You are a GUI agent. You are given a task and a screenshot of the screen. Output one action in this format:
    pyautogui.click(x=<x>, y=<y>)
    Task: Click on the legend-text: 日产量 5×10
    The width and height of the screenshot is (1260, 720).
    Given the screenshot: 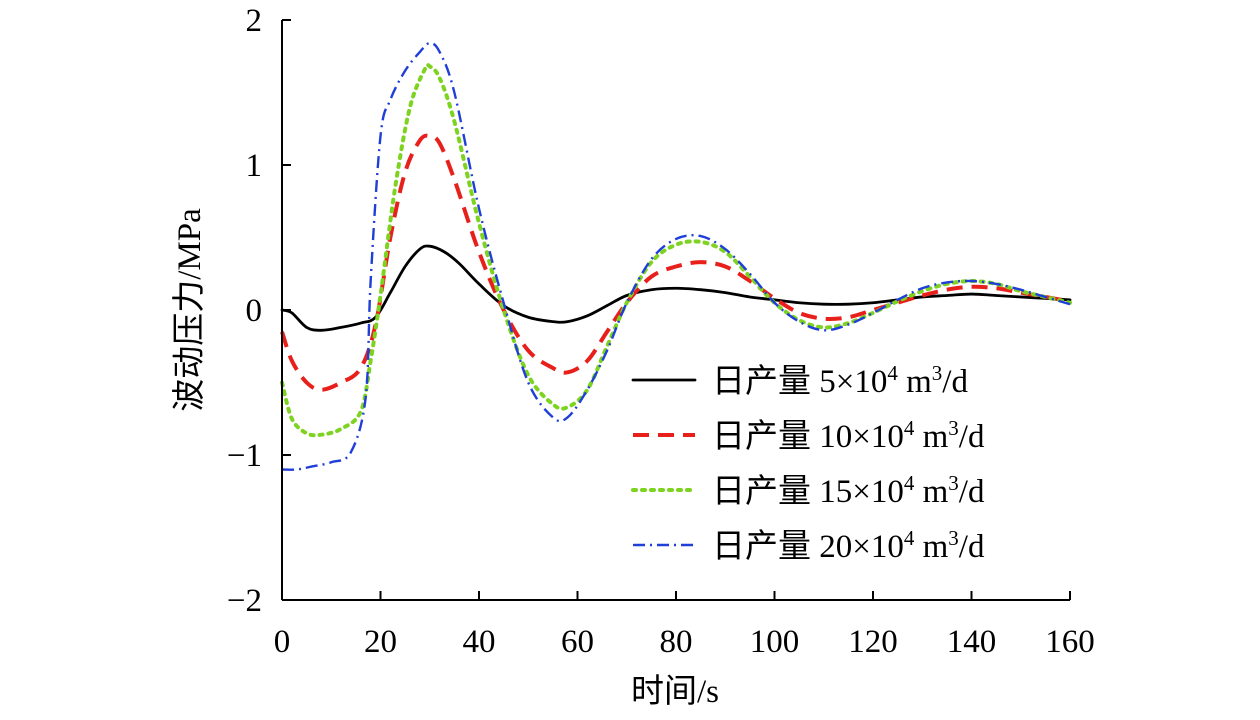 What is the action you would take?
    pyautogui.click(x=799, y=381)
    